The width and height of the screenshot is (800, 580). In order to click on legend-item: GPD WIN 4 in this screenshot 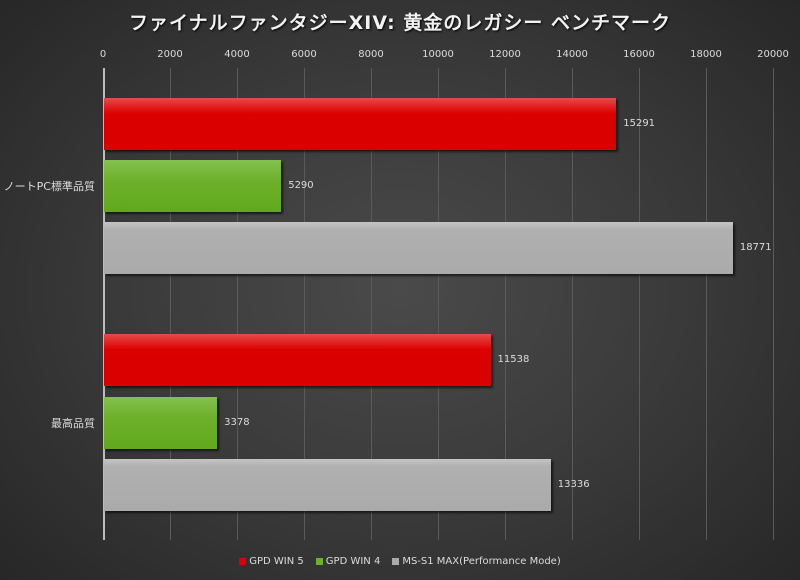, I will do `click(348, 561)`.